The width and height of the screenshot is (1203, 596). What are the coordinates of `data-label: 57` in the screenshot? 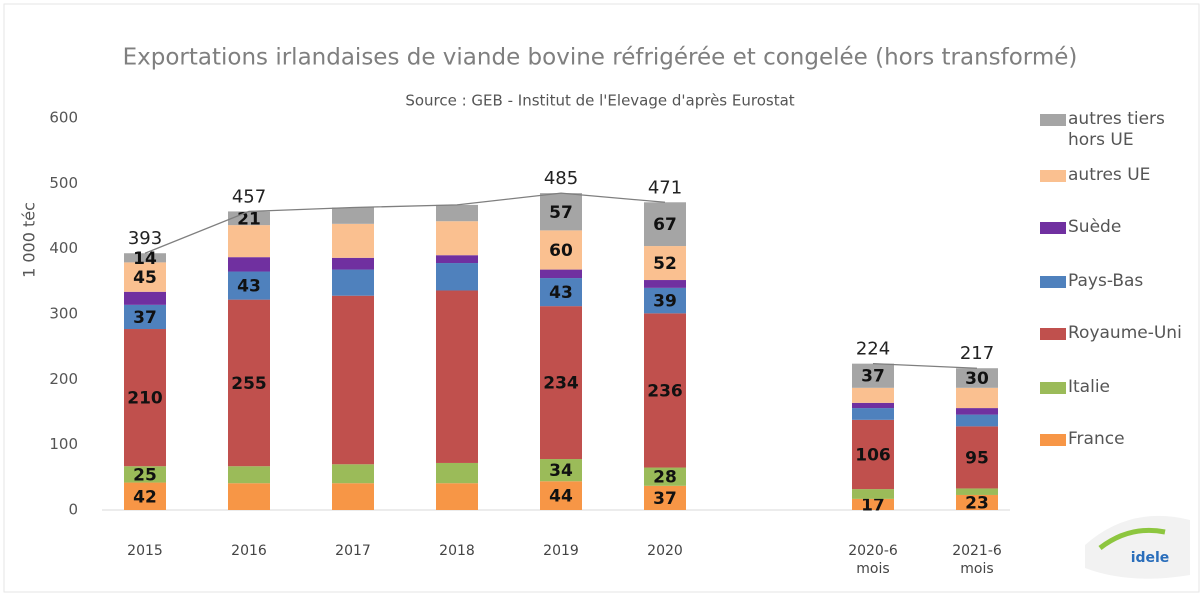 It's located at (561, 213).